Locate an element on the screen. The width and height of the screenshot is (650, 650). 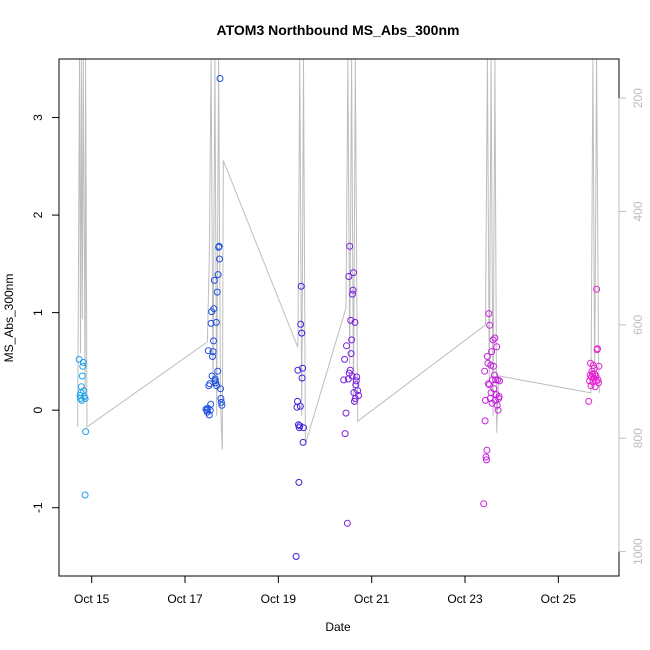
right-axis-tick-label: 1000 is located at coordinates (638, 551).